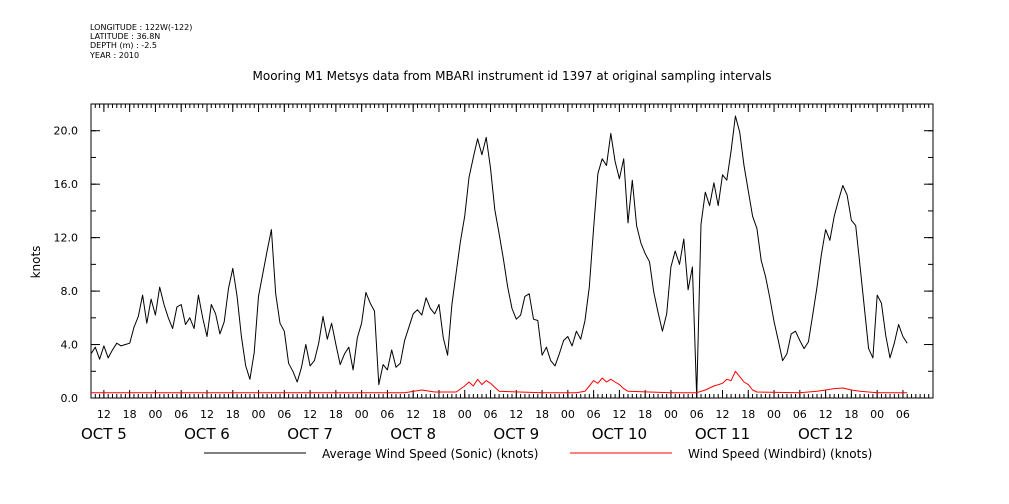 This screenshot has width=1009, height=504. What do you see at coordinates (722, 434) in the screenshot?
I see `day-label: OCT 11` at bounding box center [722, 434].